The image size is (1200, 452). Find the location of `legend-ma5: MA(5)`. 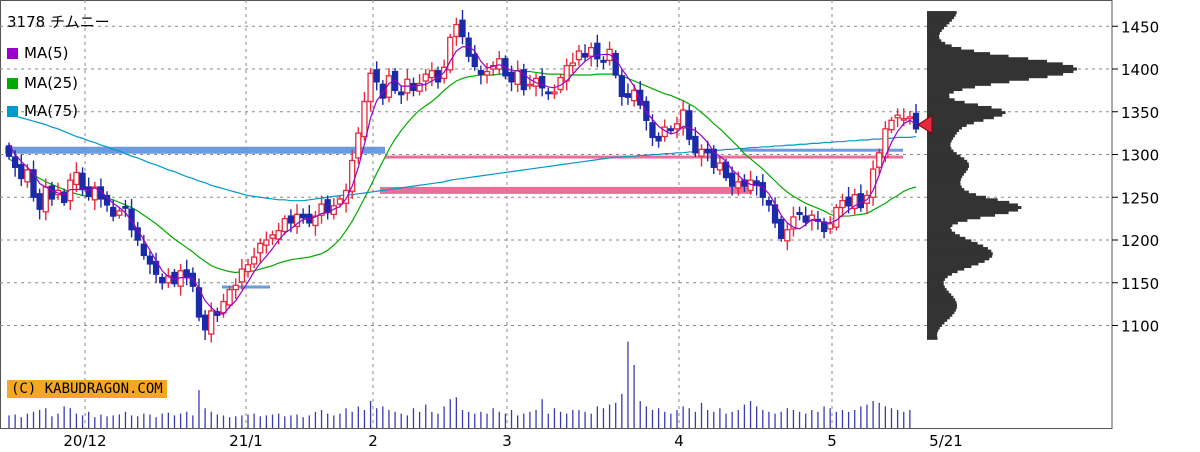

legend-ma5: MA(5) is located at coordinates (37, 53).